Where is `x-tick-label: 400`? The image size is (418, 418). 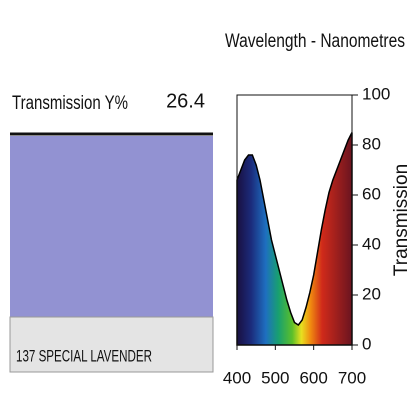
x-tick-label: 400 is located at coordinates (237, 377).